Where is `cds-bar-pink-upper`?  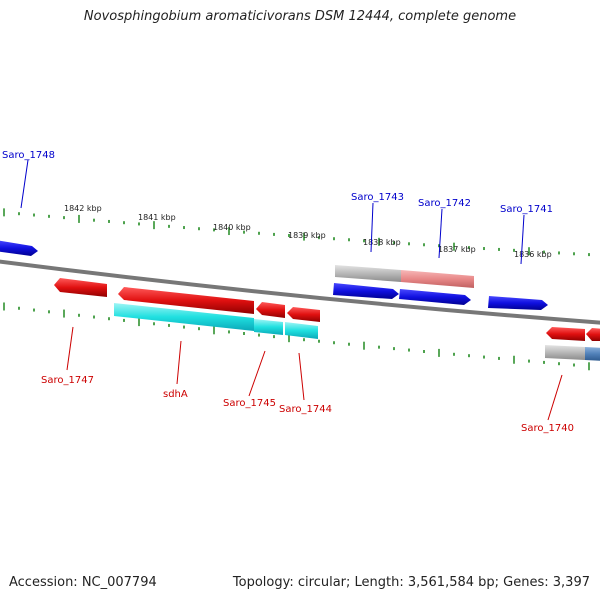 cds-bar-pink-upper is located at coordinates (437, 279).